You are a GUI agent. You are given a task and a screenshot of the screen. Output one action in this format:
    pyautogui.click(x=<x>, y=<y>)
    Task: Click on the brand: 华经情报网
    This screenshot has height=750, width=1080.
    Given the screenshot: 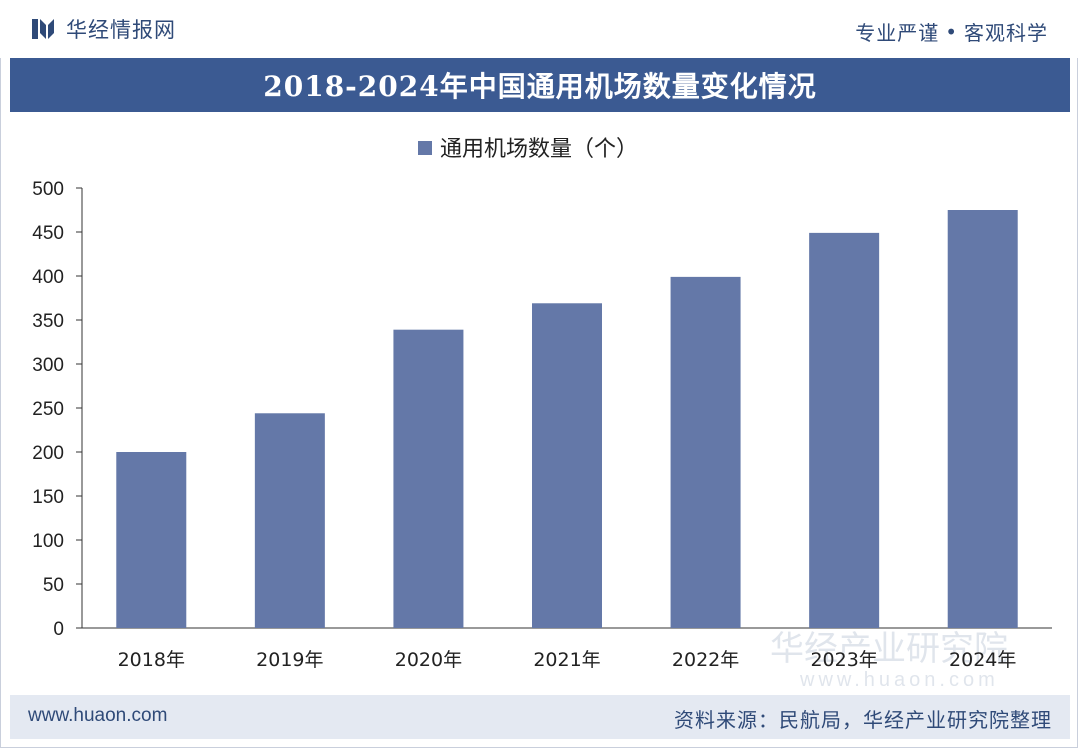 What is the action you would take?
    pyautogui.click(x=103, y=29)
    